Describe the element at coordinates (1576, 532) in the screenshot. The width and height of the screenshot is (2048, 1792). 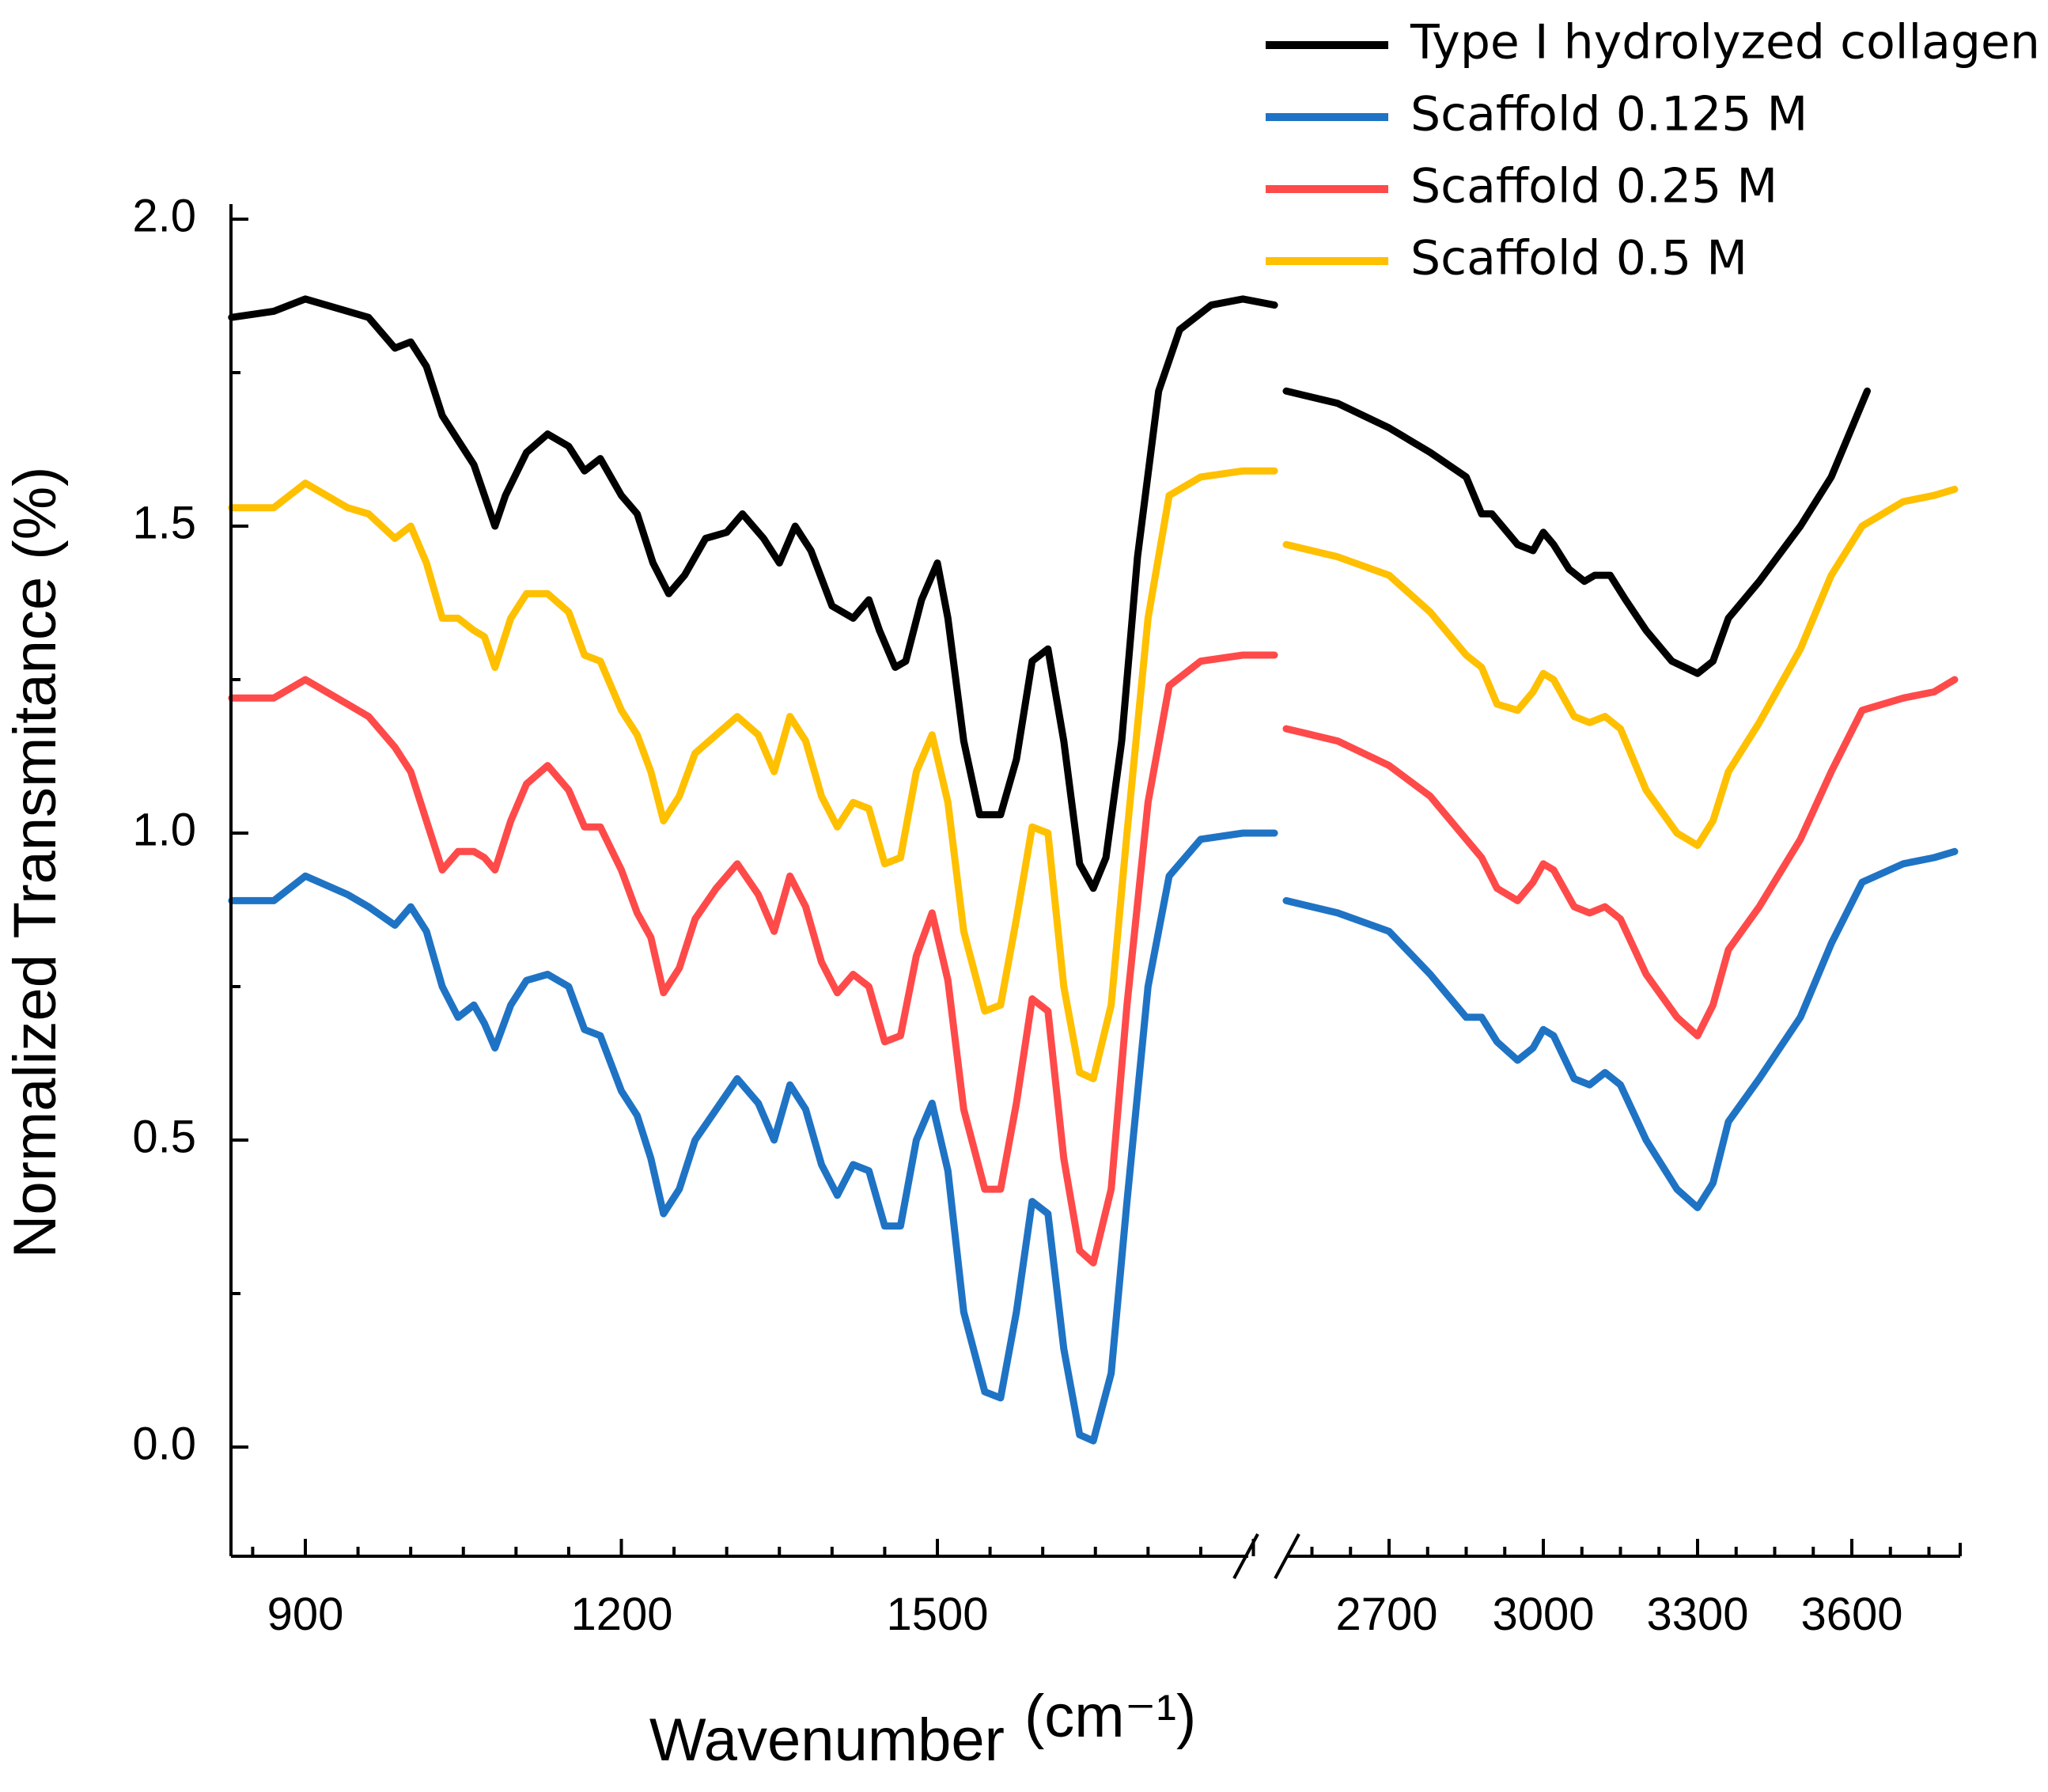
I see `series-line-type-i-hydrolyzed-collagen-segment2` at that location.